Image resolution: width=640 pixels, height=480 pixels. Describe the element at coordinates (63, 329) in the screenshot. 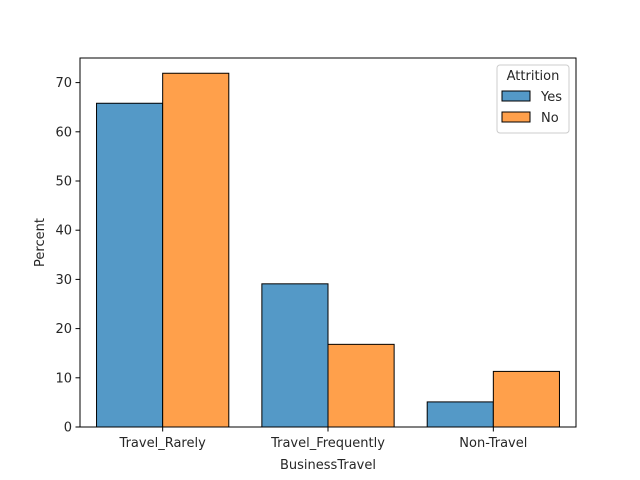

I see `y-tick-label: 20` at that location.